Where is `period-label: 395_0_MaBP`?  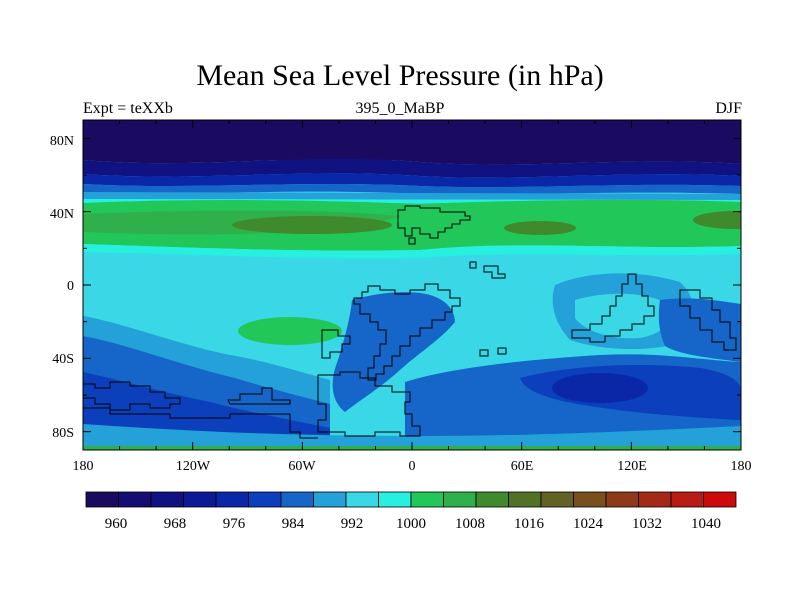 period-label: 395_0_MaBP is located at coordinates (400, 108).